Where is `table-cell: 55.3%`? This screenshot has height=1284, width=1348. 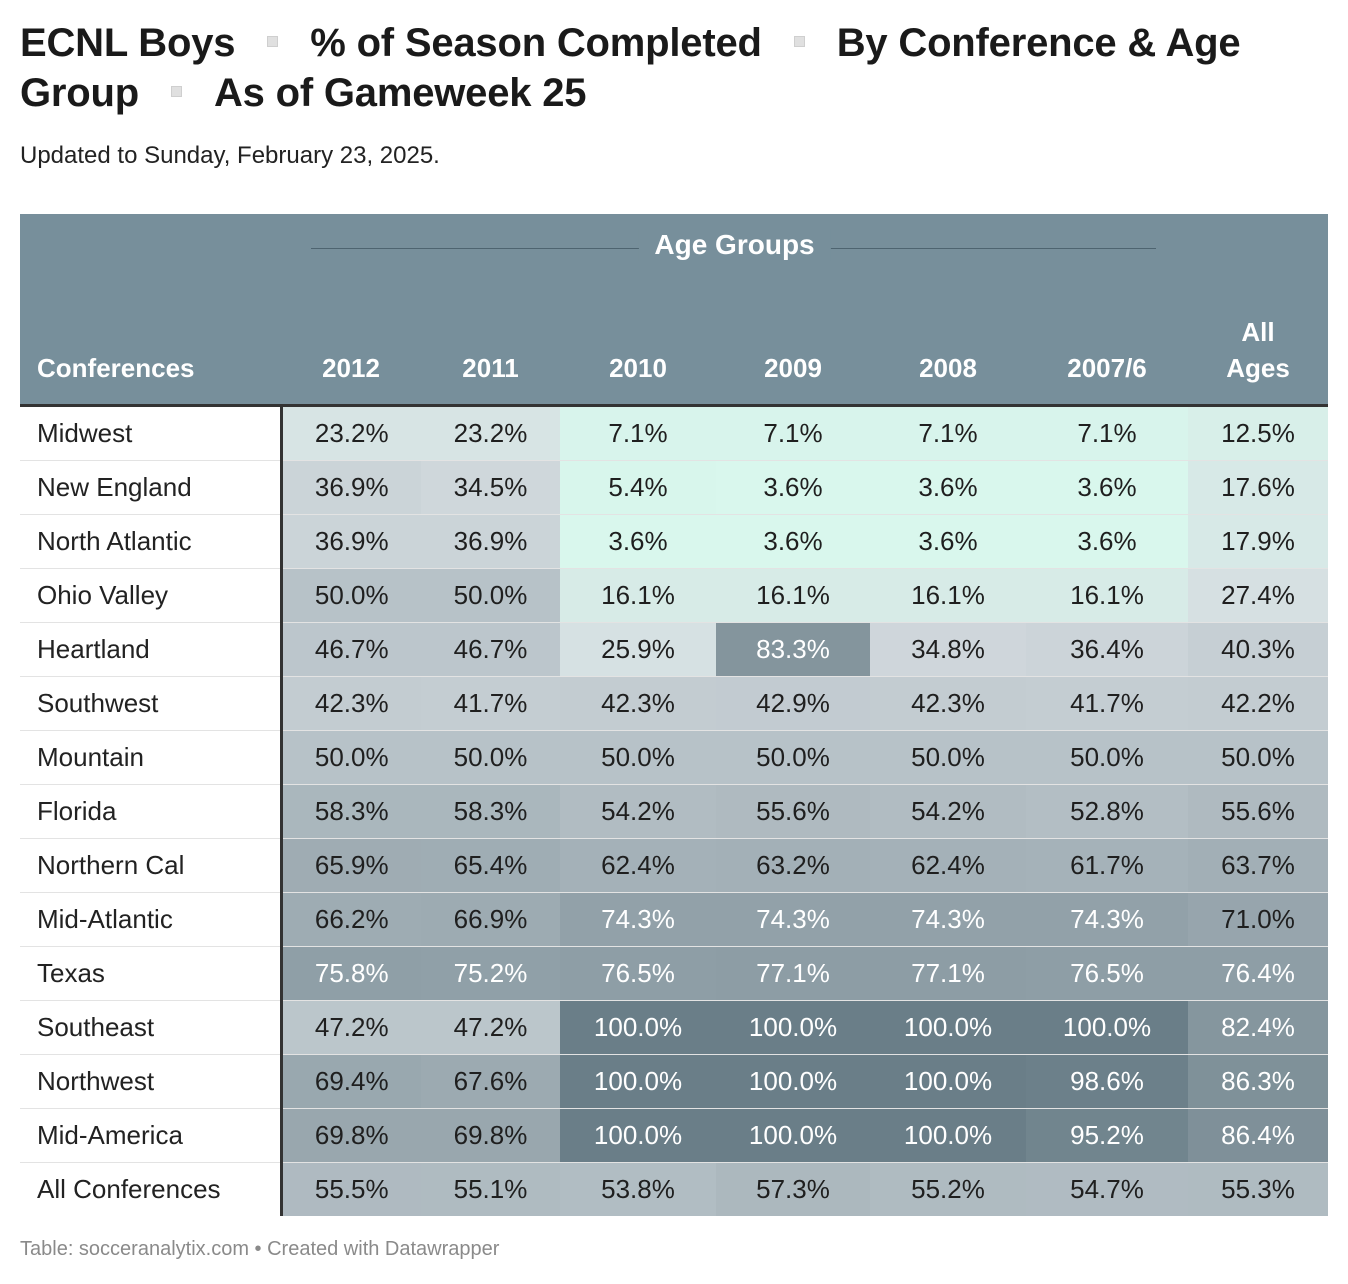 table-cell: 55.3% is located at coordinates (1258, 1189).